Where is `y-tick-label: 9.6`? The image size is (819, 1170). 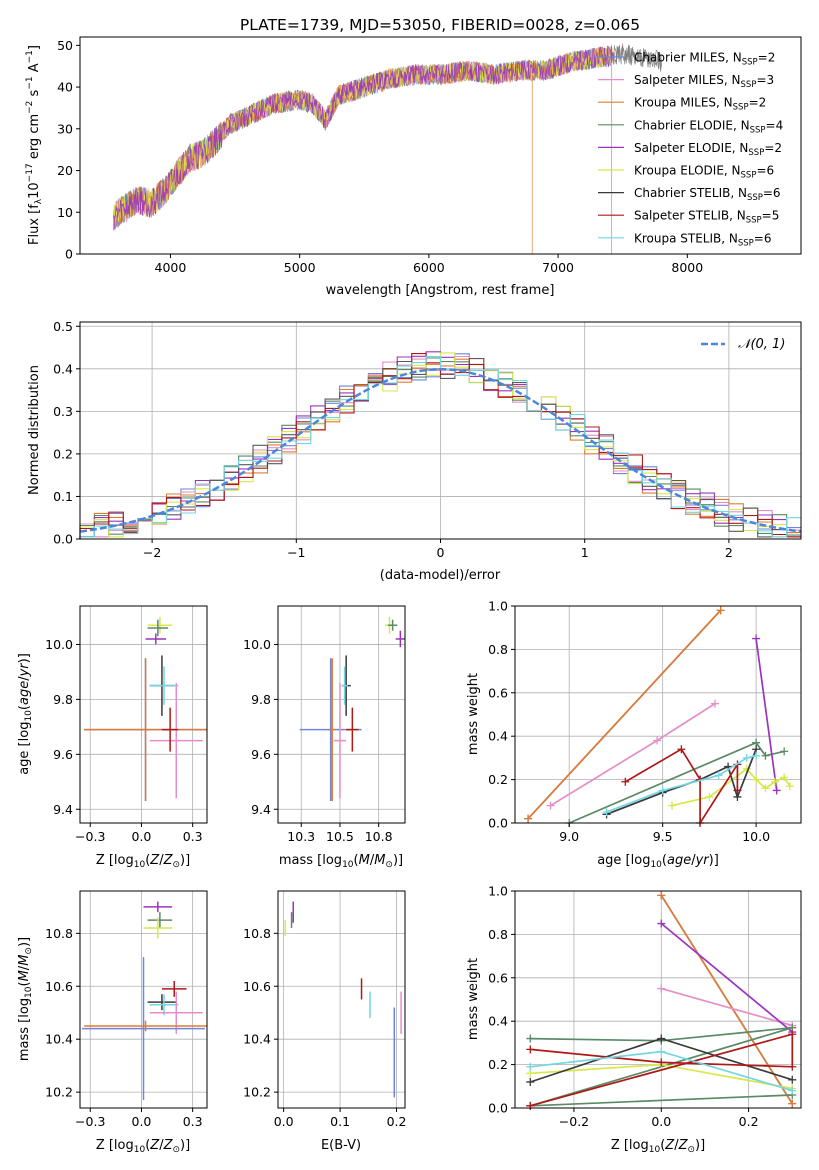 y-tick-label: 9.6 is located at coordinates (261, 754).